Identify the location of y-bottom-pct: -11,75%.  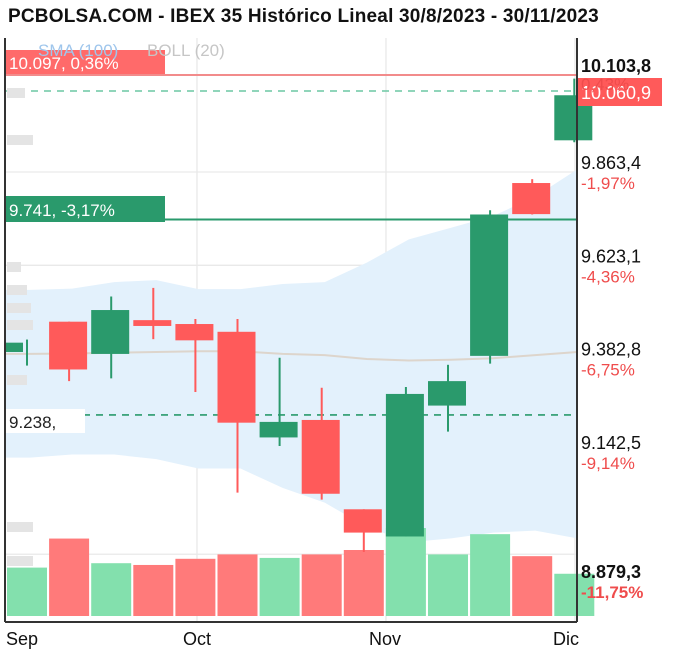
(612, 592).